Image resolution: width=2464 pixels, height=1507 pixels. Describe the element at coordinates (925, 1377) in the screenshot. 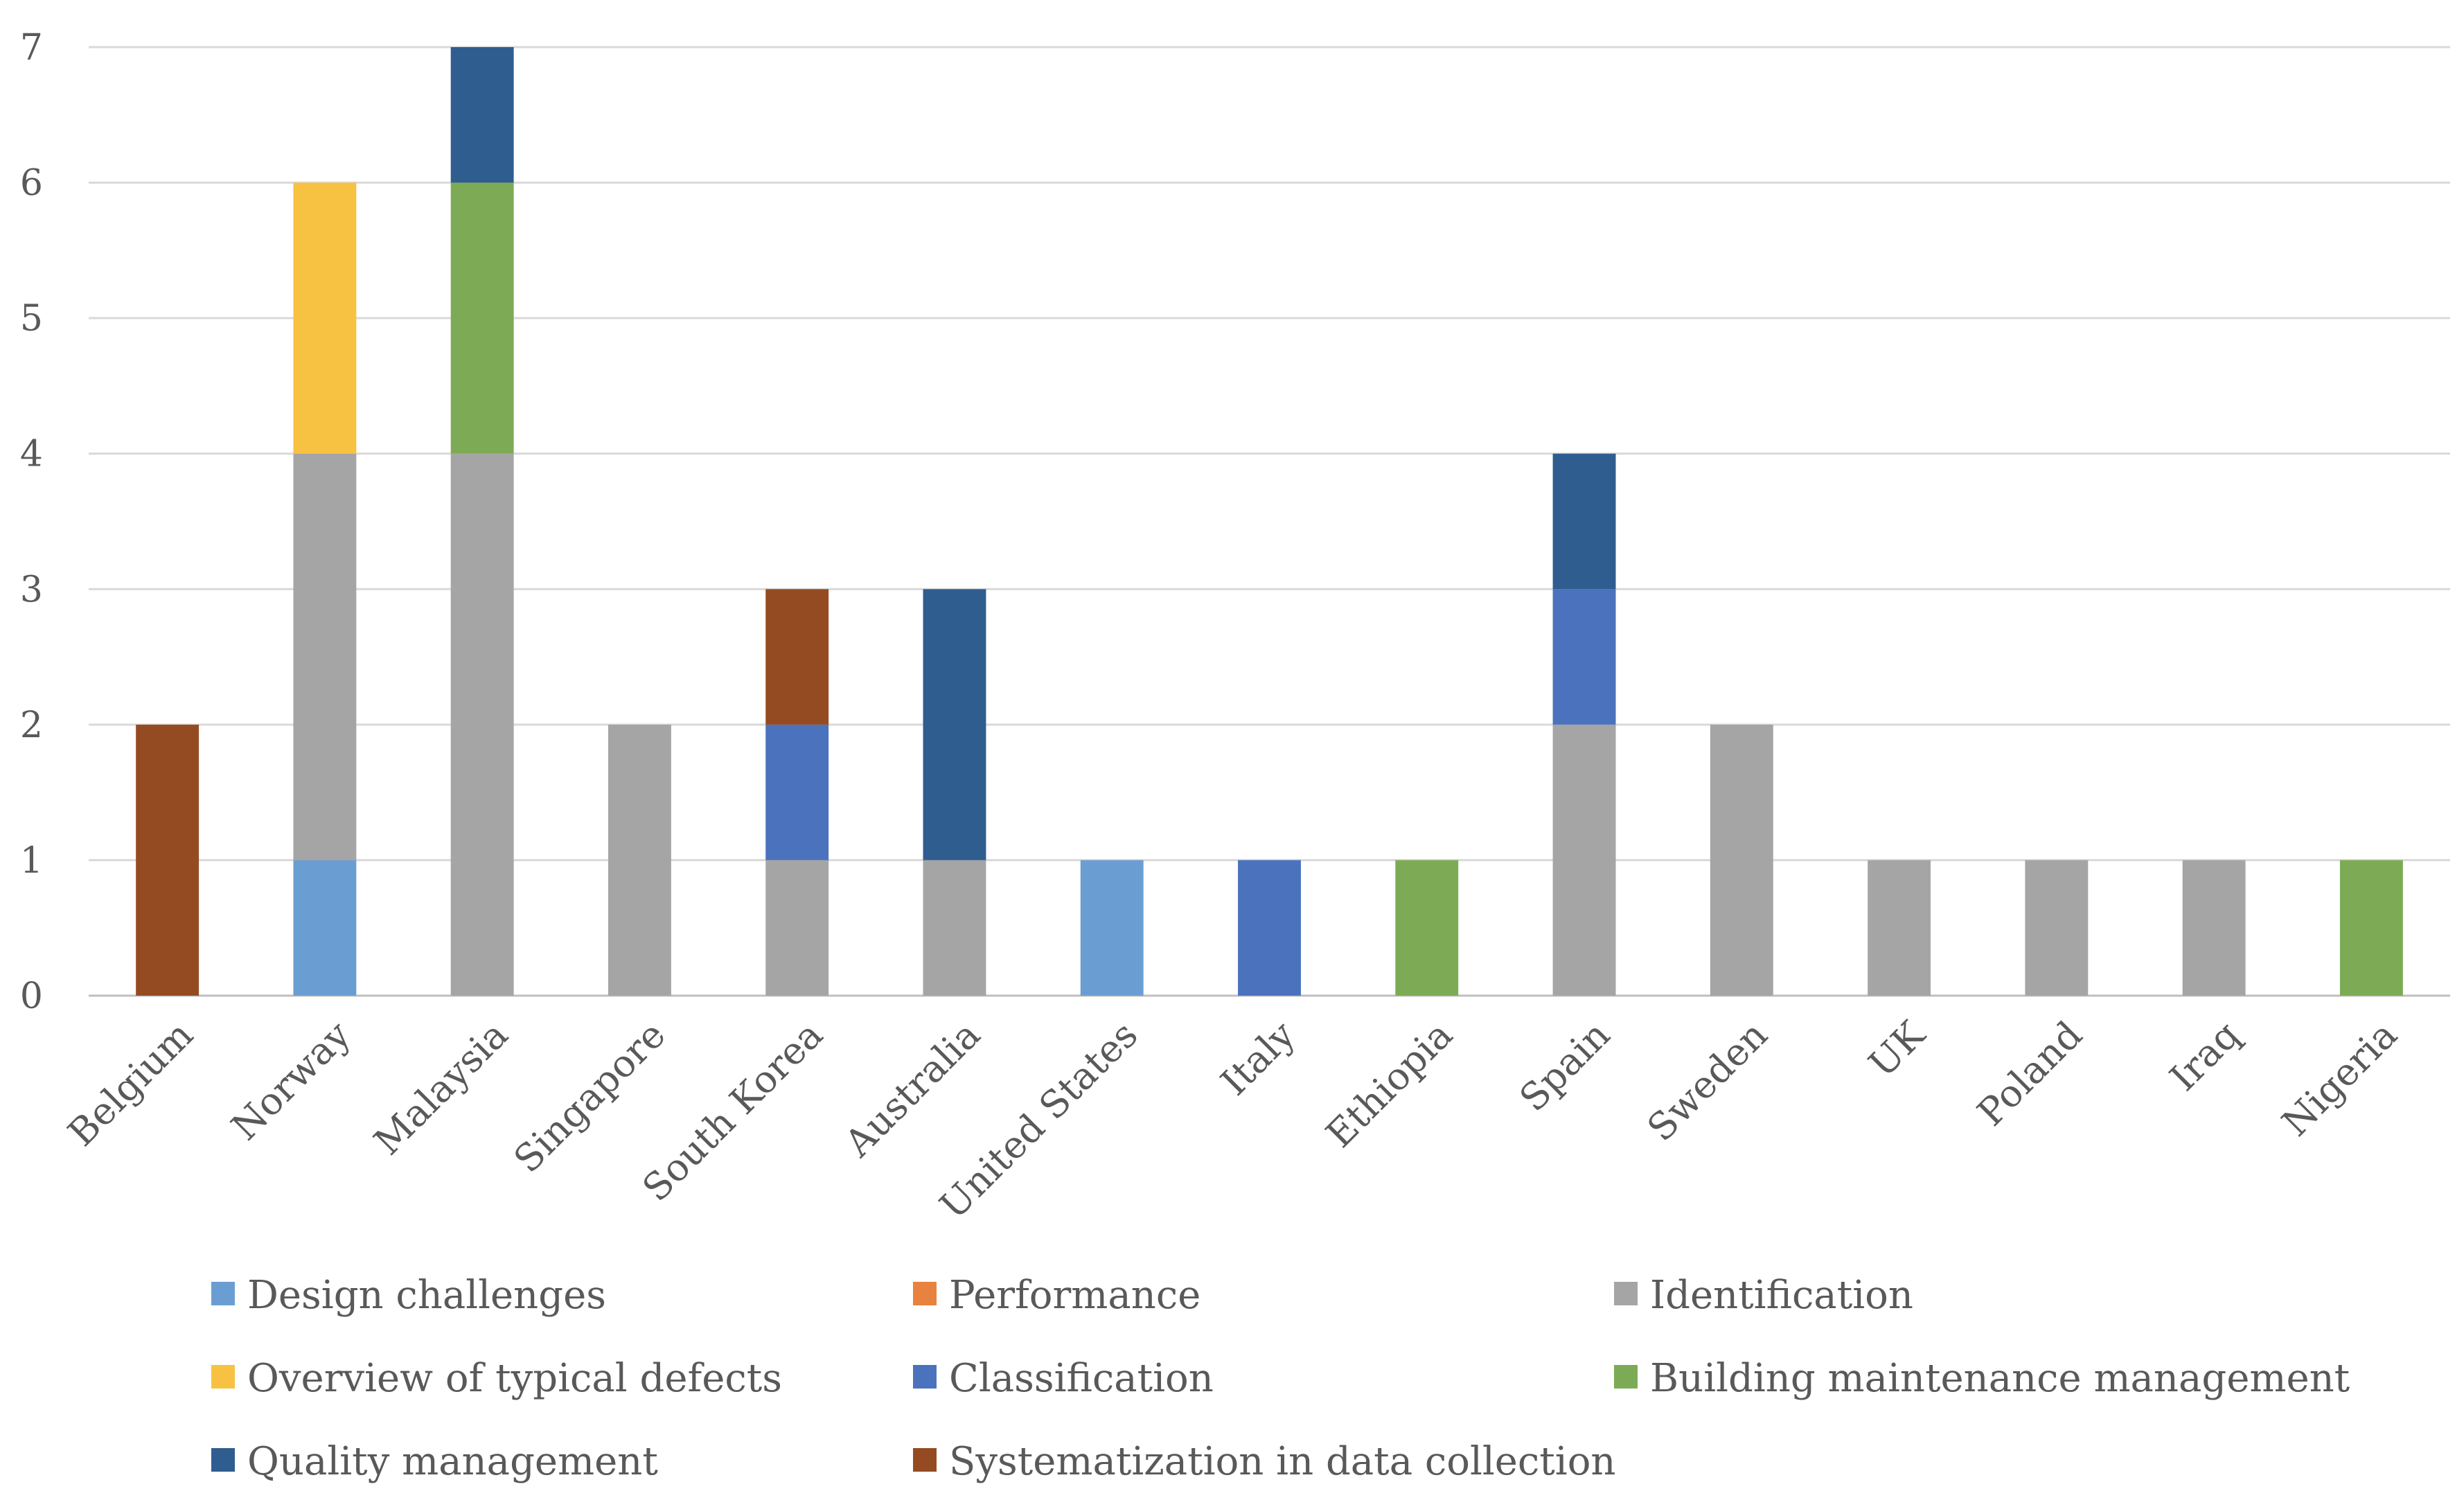

I see `legend-swatch-classification` at that location.